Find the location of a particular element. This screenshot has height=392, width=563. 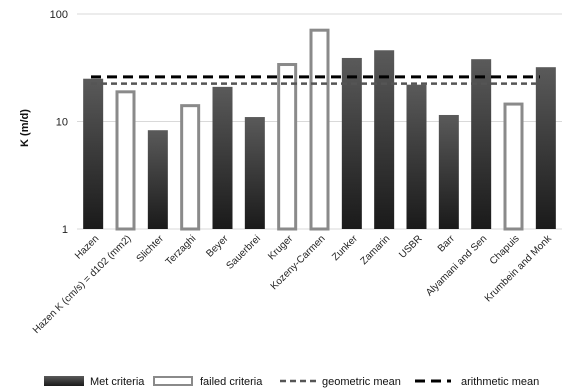

x-tick-label: Terzaghi is located at coordinates (181, 250).